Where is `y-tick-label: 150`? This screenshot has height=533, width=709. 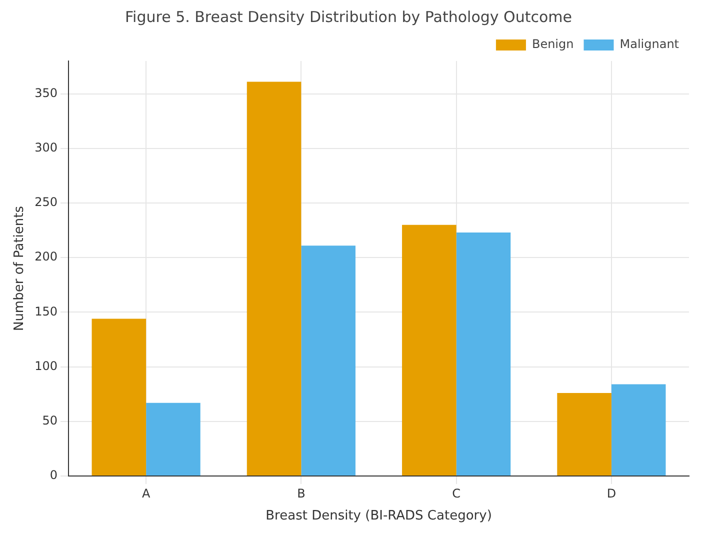 y-tick-label: 150 is located at coordinates (46, 311).